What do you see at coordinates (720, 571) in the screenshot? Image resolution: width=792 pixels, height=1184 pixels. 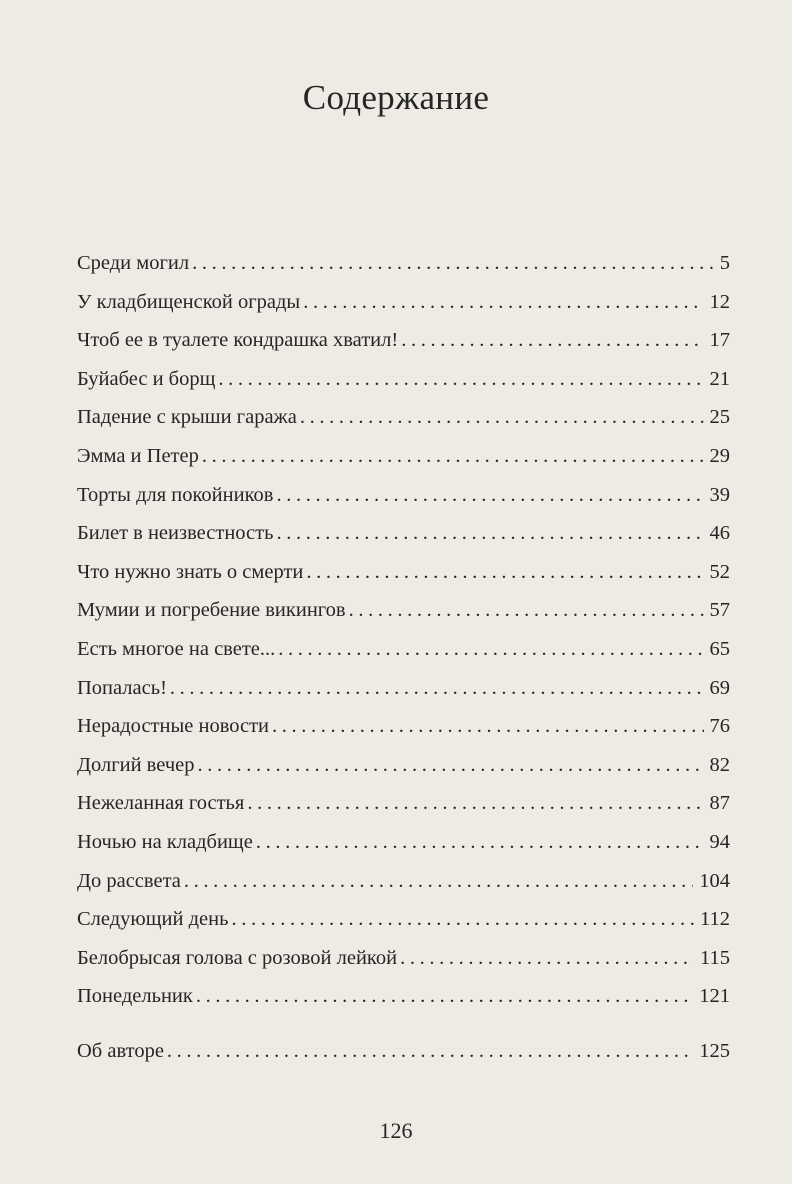 I see `toc-entry-page: 52` at bounding box center [720, 571].